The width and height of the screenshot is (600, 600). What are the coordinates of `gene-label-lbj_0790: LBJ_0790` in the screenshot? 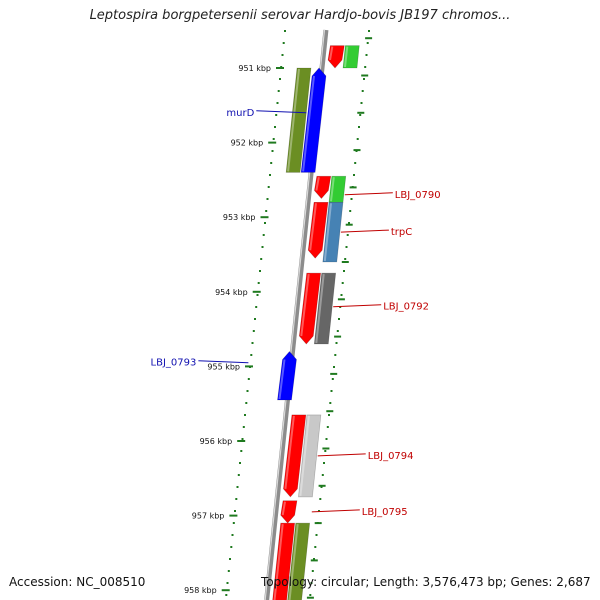 It's located at (418, 195).